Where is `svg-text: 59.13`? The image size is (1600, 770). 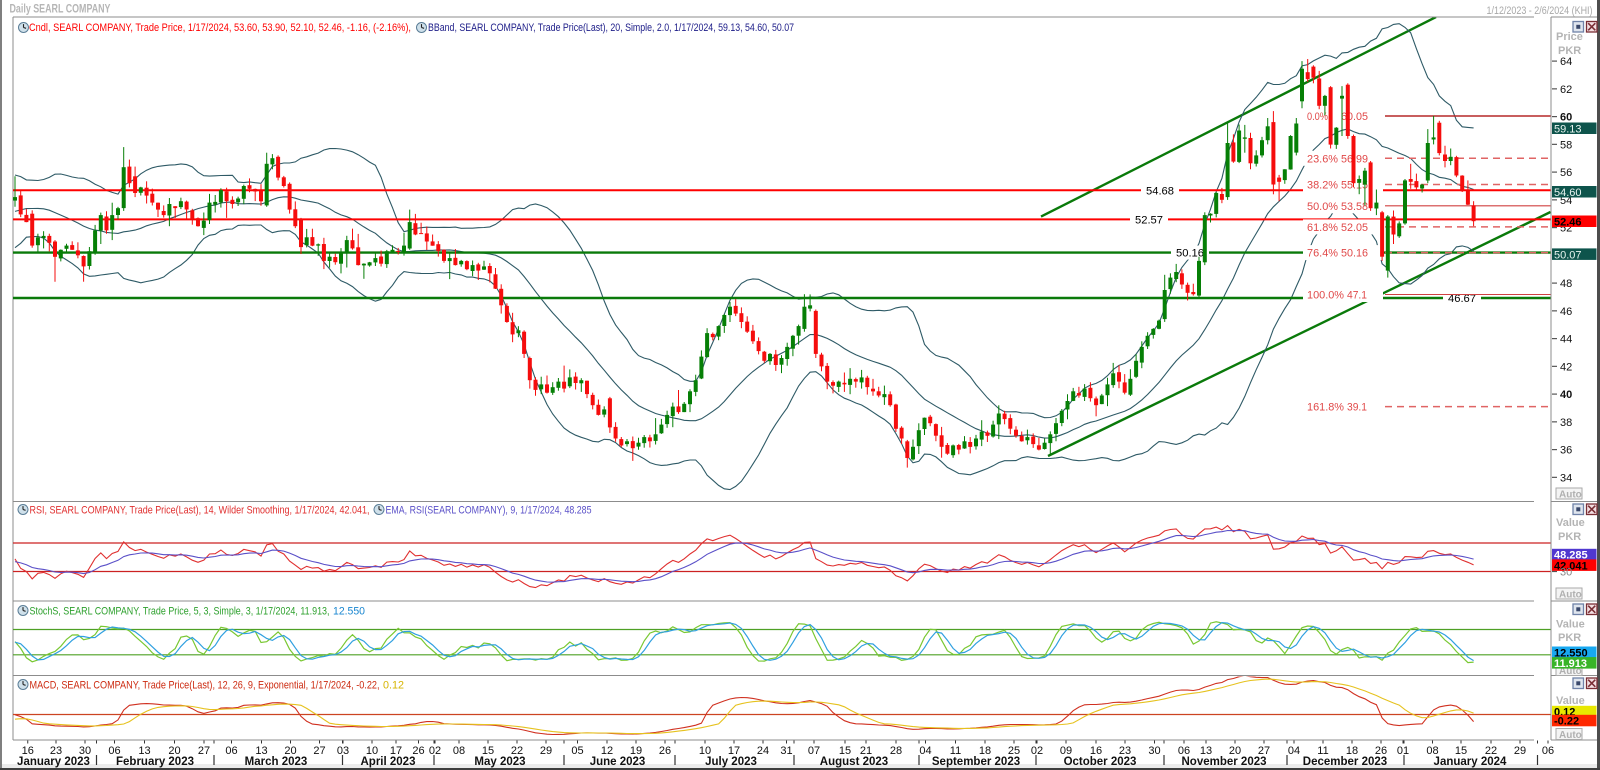
svg-text: 59.13 is located at coordinates (1568, 129).